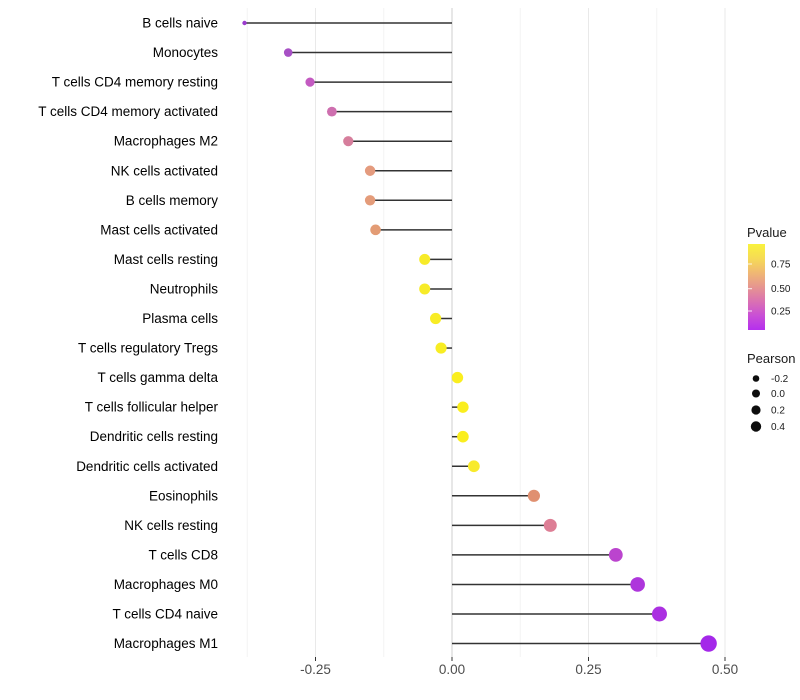 The height and width of the screenshot is (700, 800). I want to click on category-label: Mast cells resting, so click(166, 259).